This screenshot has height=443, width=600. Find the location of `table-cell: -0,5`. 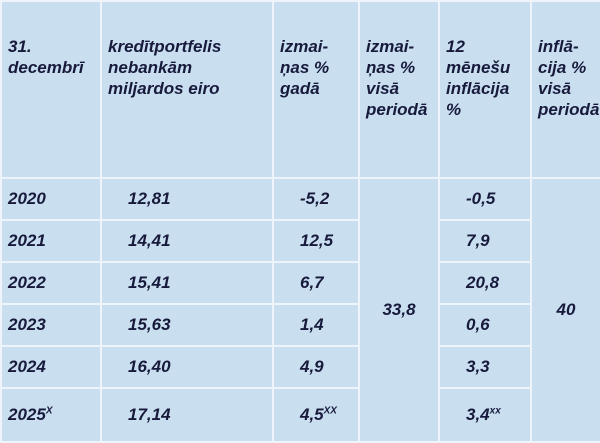

table-cell: -0,5 is located at coordinates (485, 199).